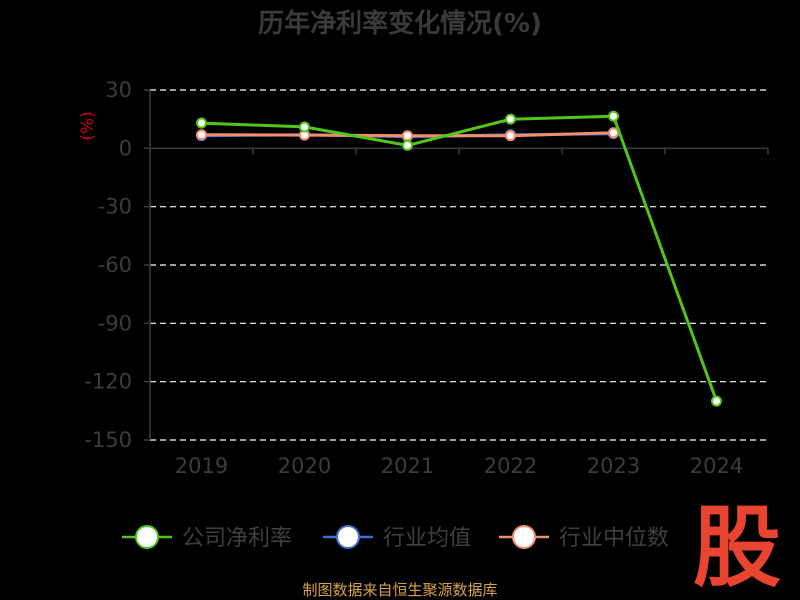  Describe the element at coordinates (201, 466) in the screenshot. I see `x-tick-label: 2019` at that location.